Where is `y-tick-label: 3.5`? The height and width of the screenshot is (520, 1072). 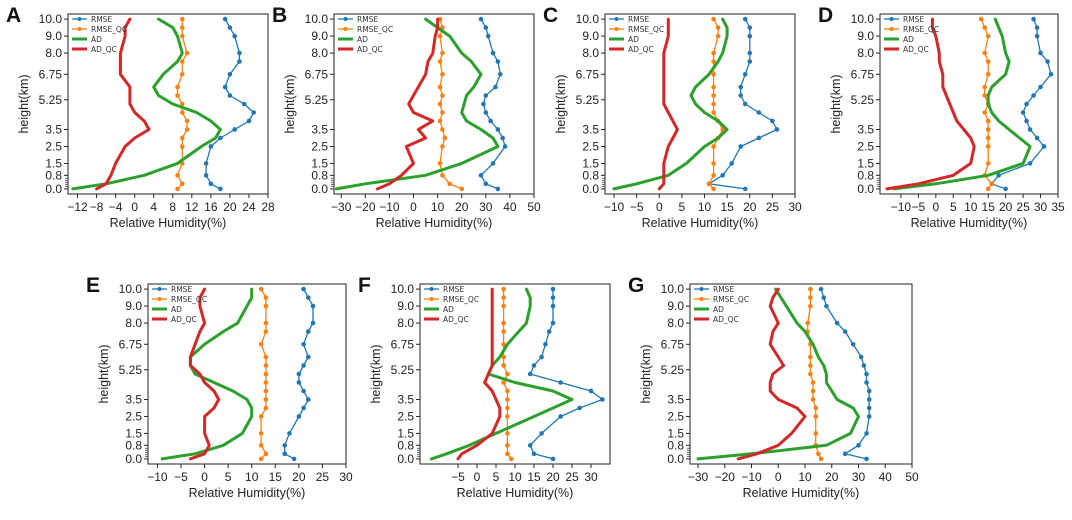
y-tick-label: 3.5 is located at coordinates (53, 129).